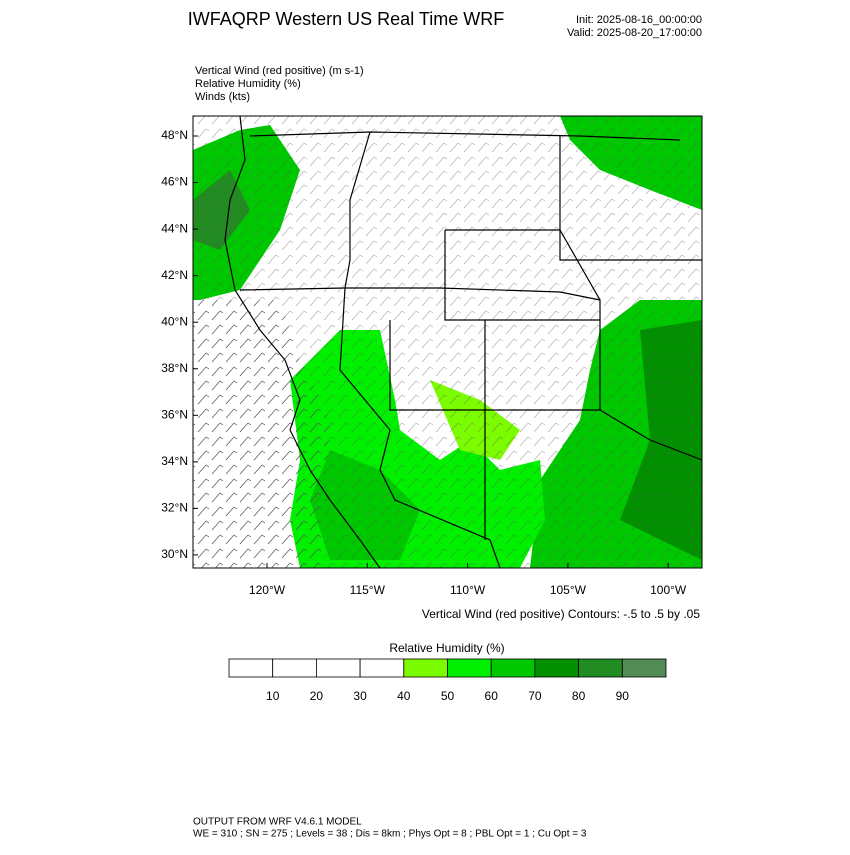  I want to click on lat-label: 30°N, so click(174, 554).